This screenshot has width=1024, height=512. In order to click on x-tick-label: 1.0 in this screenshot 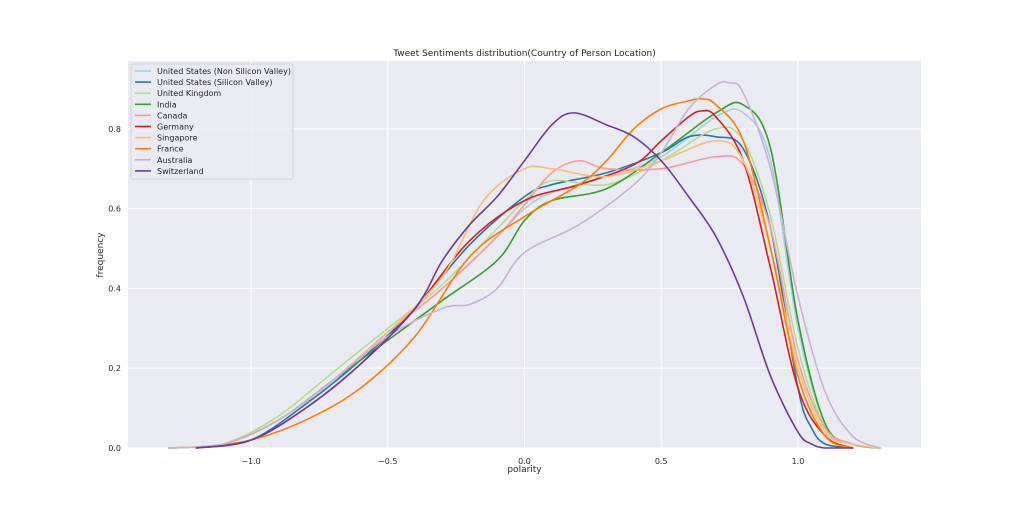, I will do `click(798, 461)`.